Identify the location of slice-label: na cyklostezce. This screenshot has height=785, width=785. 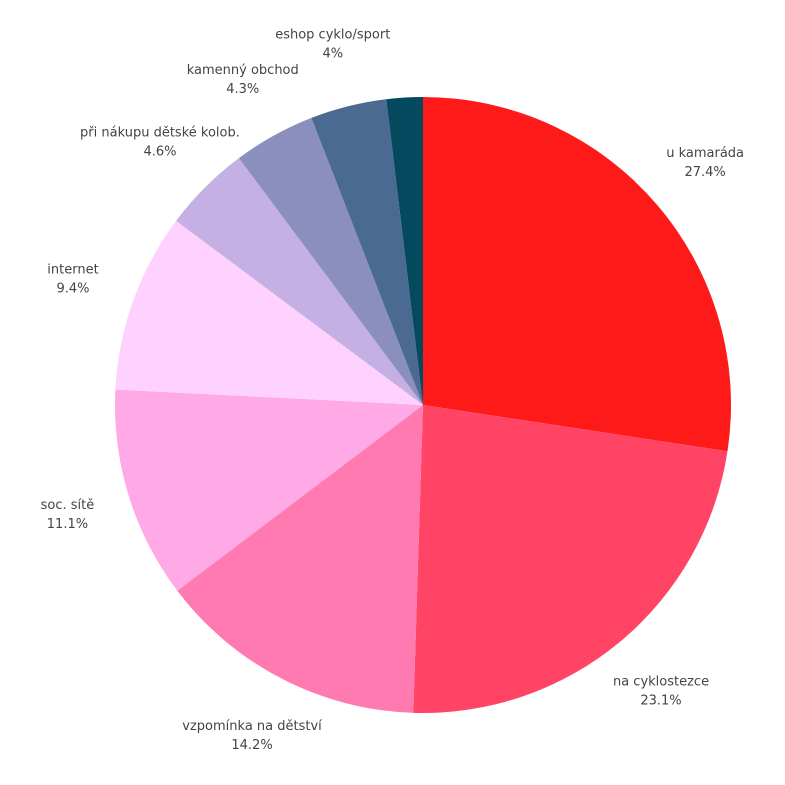
(661, 681).